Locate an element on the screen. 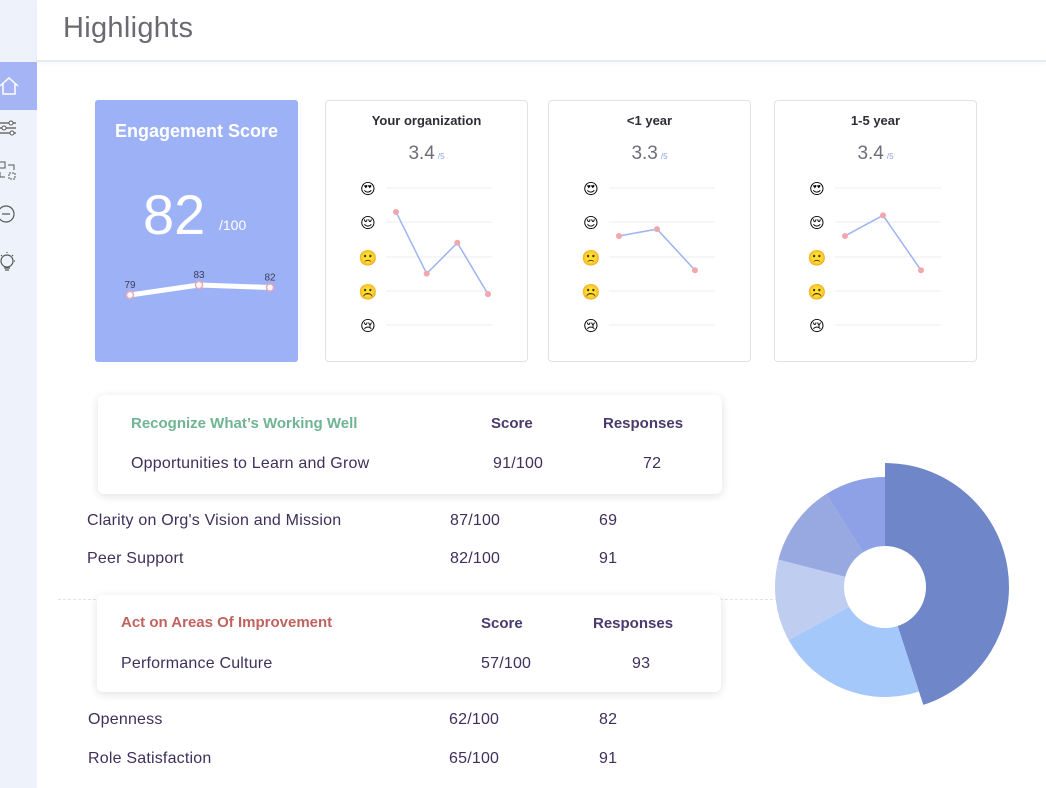 This screenshot has width=1046, height=788. swap-icon is located at coordinates (8, 170).